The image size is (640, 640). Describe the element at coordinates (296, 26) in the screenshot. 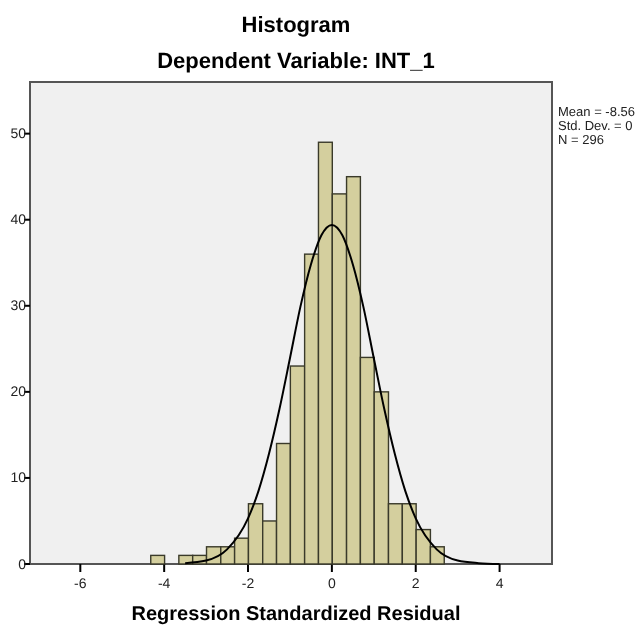

I see `chart-title: Histogram` at that location.